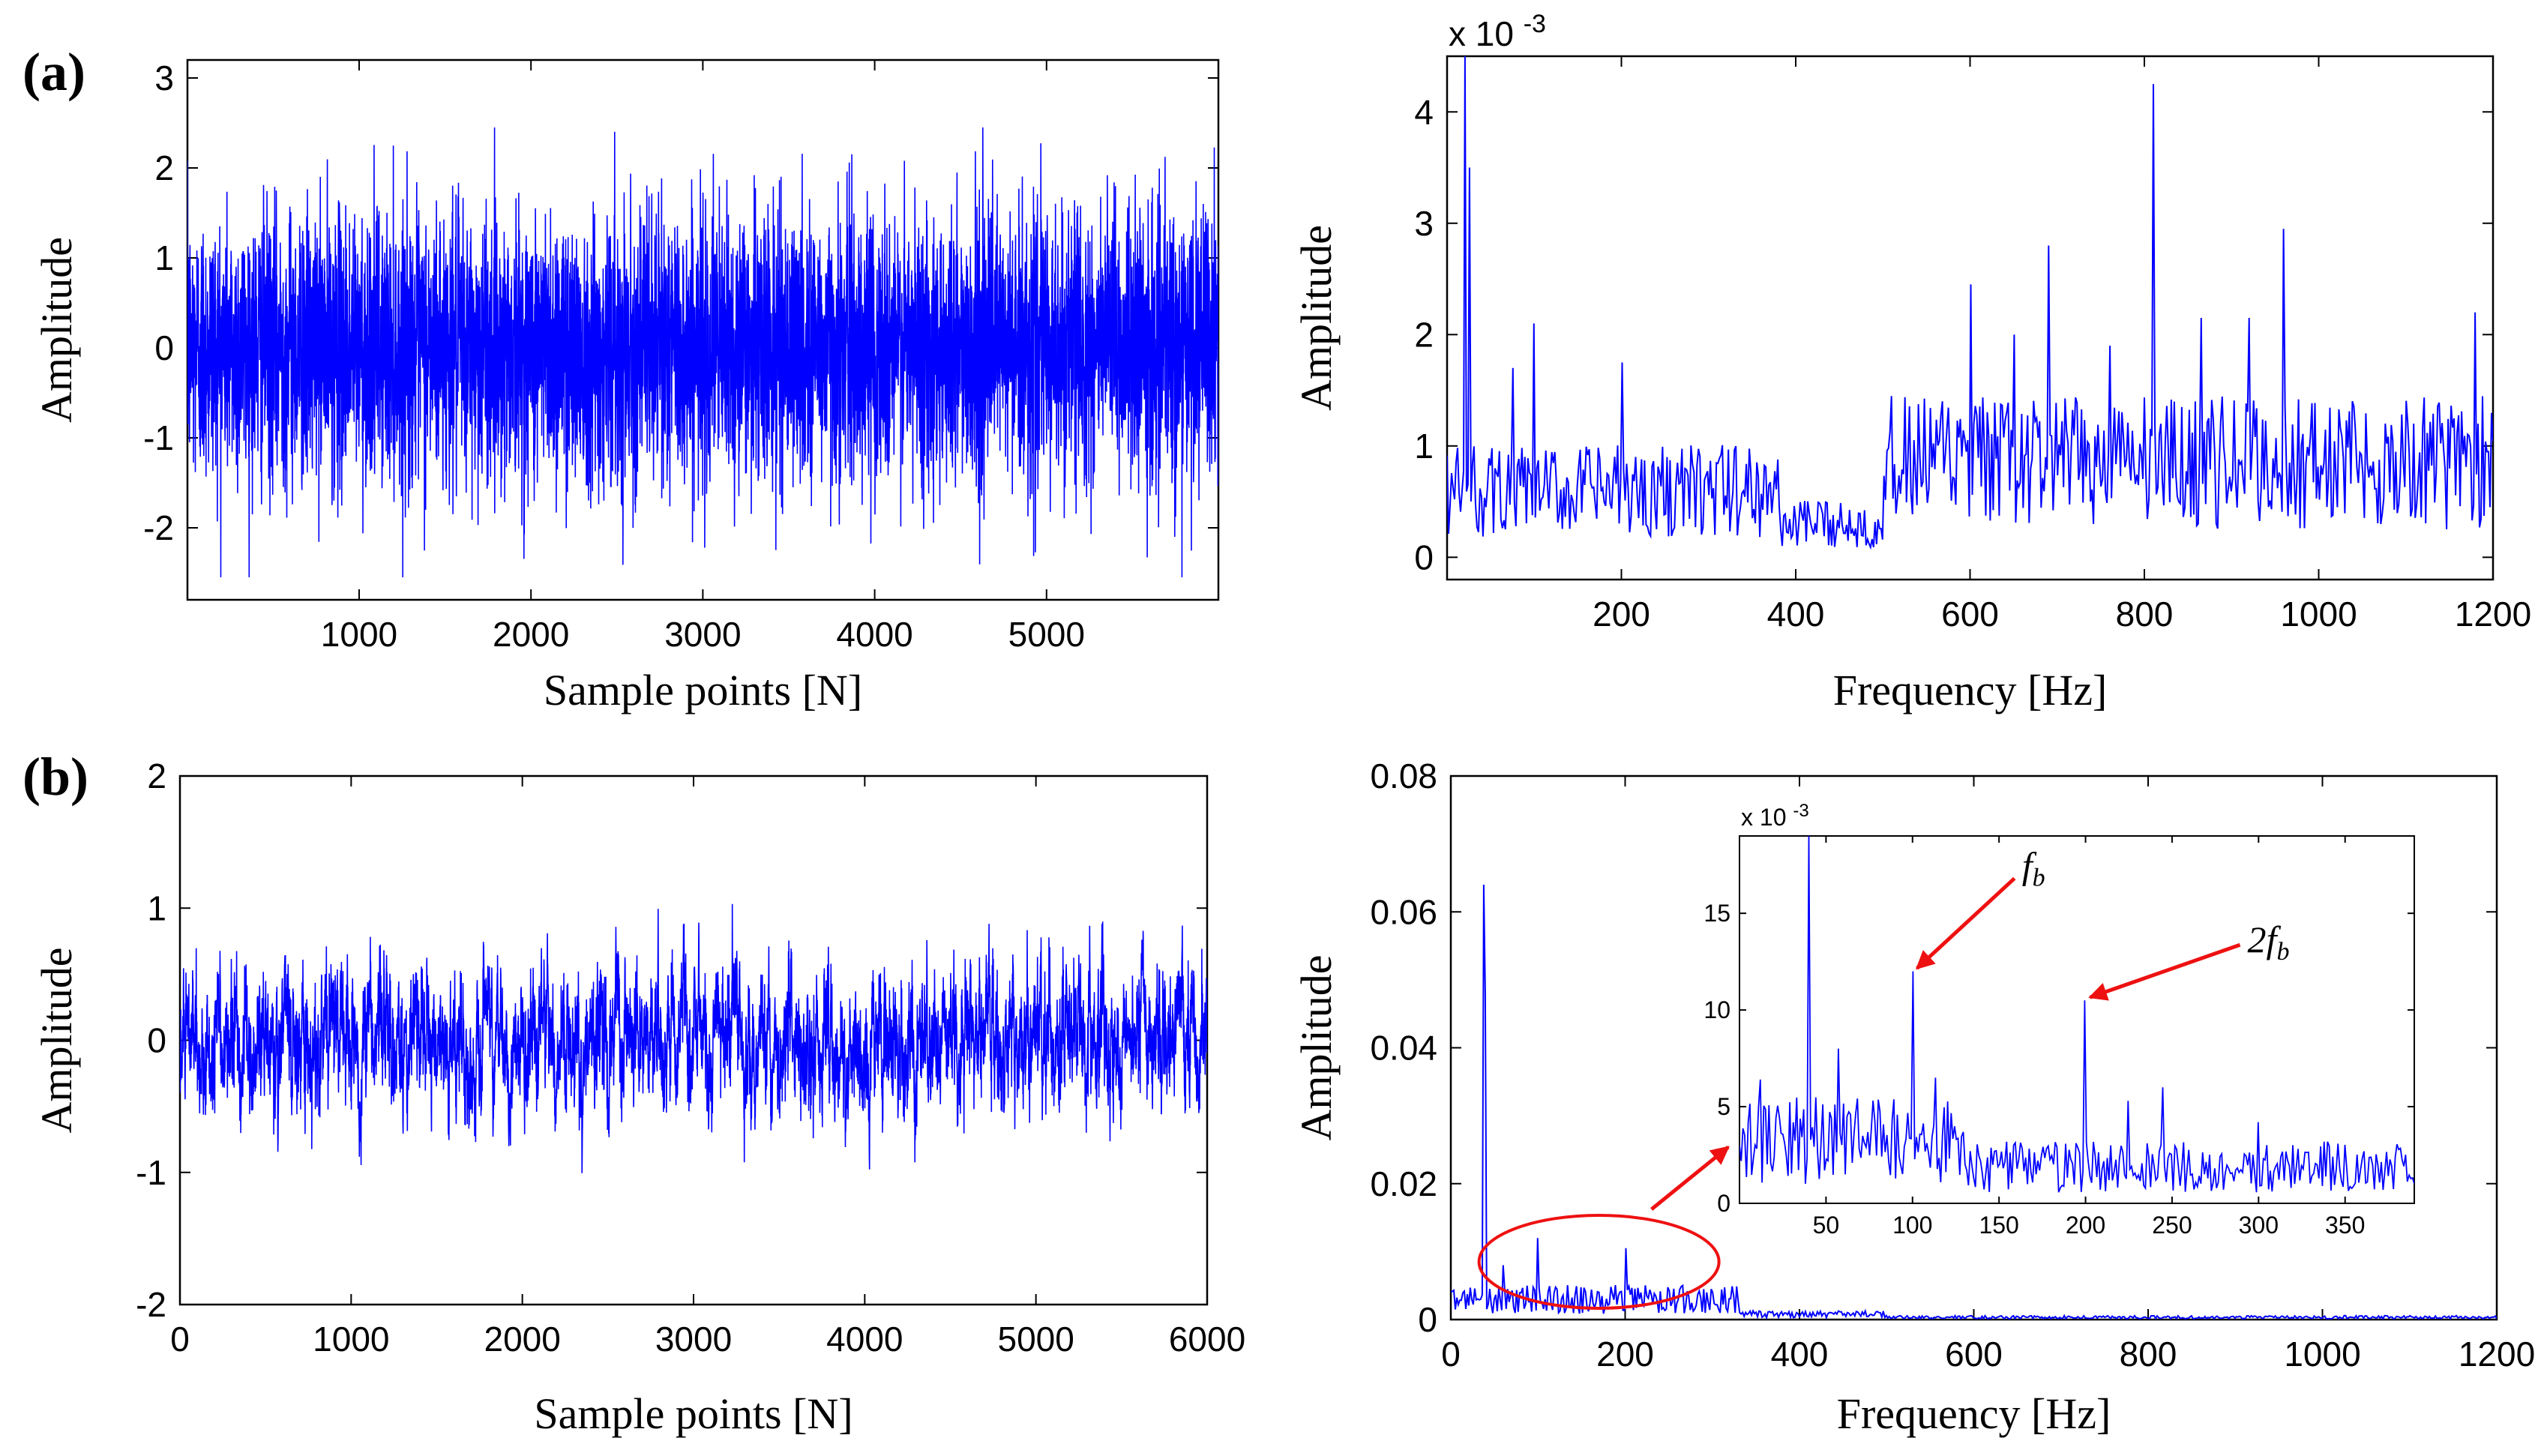  What do you see at coordinates (1690, 1178) in the screenshot?
I see `zoom-arrow` at bounding box center [1690, 1178].